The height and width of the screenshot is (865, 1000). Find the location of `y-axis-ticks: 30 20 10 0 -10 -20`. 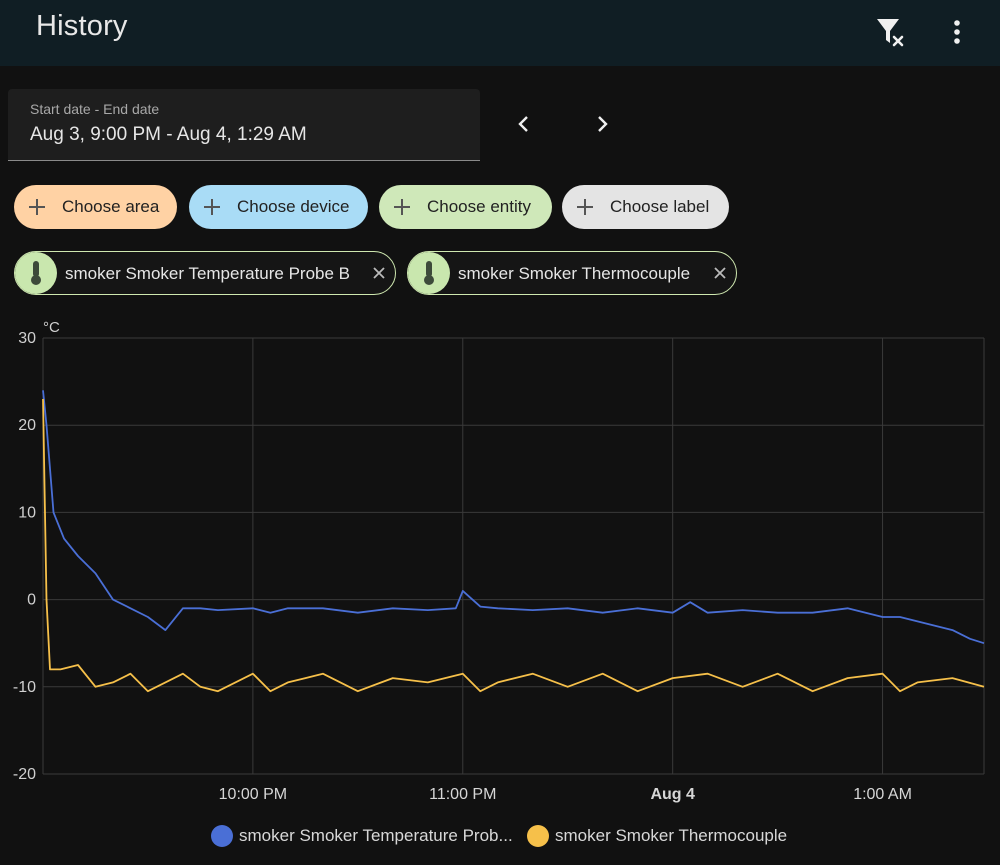

y-axis-ticks: 30 20 10 0 -10 -20 is located at coordinates (24, 556).